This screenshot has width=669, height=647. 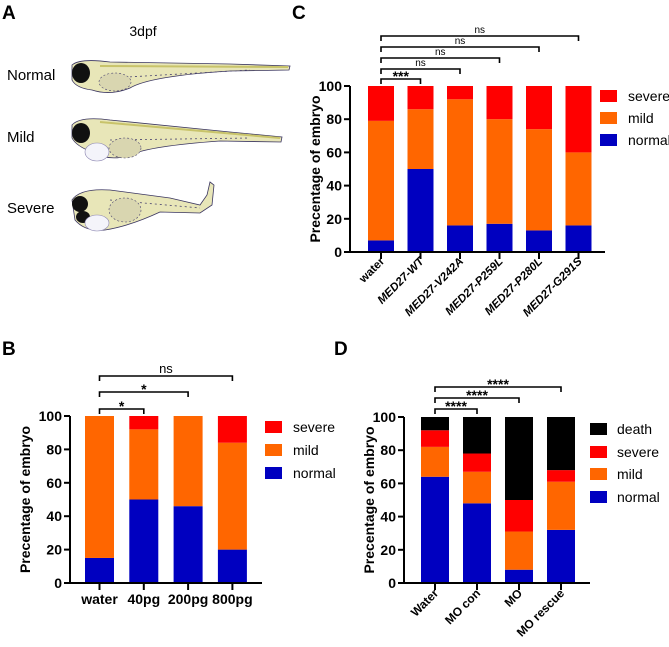 What do you see at coordinates (598, 429) in the screenshot?
I see `legend-swatch-death` at bounding box center [598, 429].